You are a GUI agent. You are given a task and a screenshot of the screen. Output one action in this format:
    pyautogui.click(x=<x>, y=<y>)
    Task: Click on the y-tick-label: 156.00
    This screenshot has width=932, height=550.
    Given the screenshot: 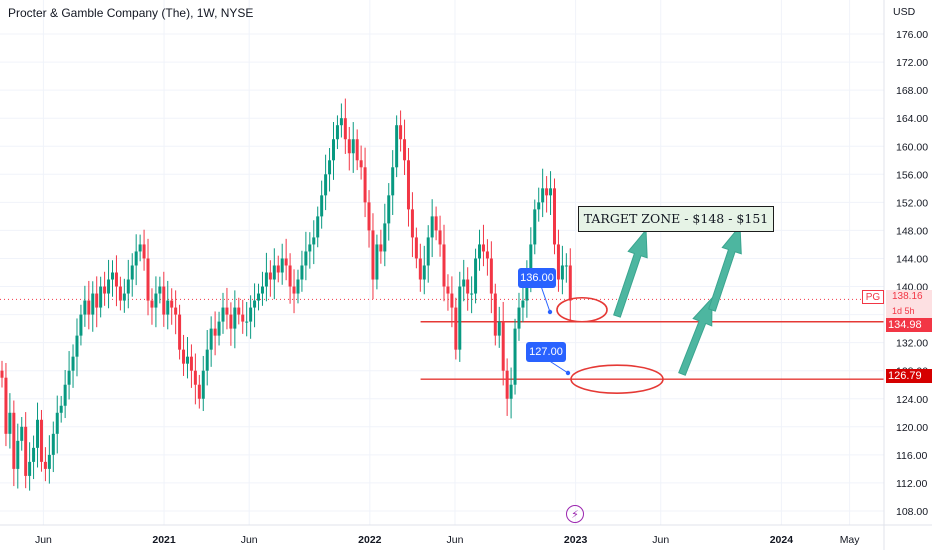 What is the action you would take?
    pyautogui.click(x=912, y=175)
    